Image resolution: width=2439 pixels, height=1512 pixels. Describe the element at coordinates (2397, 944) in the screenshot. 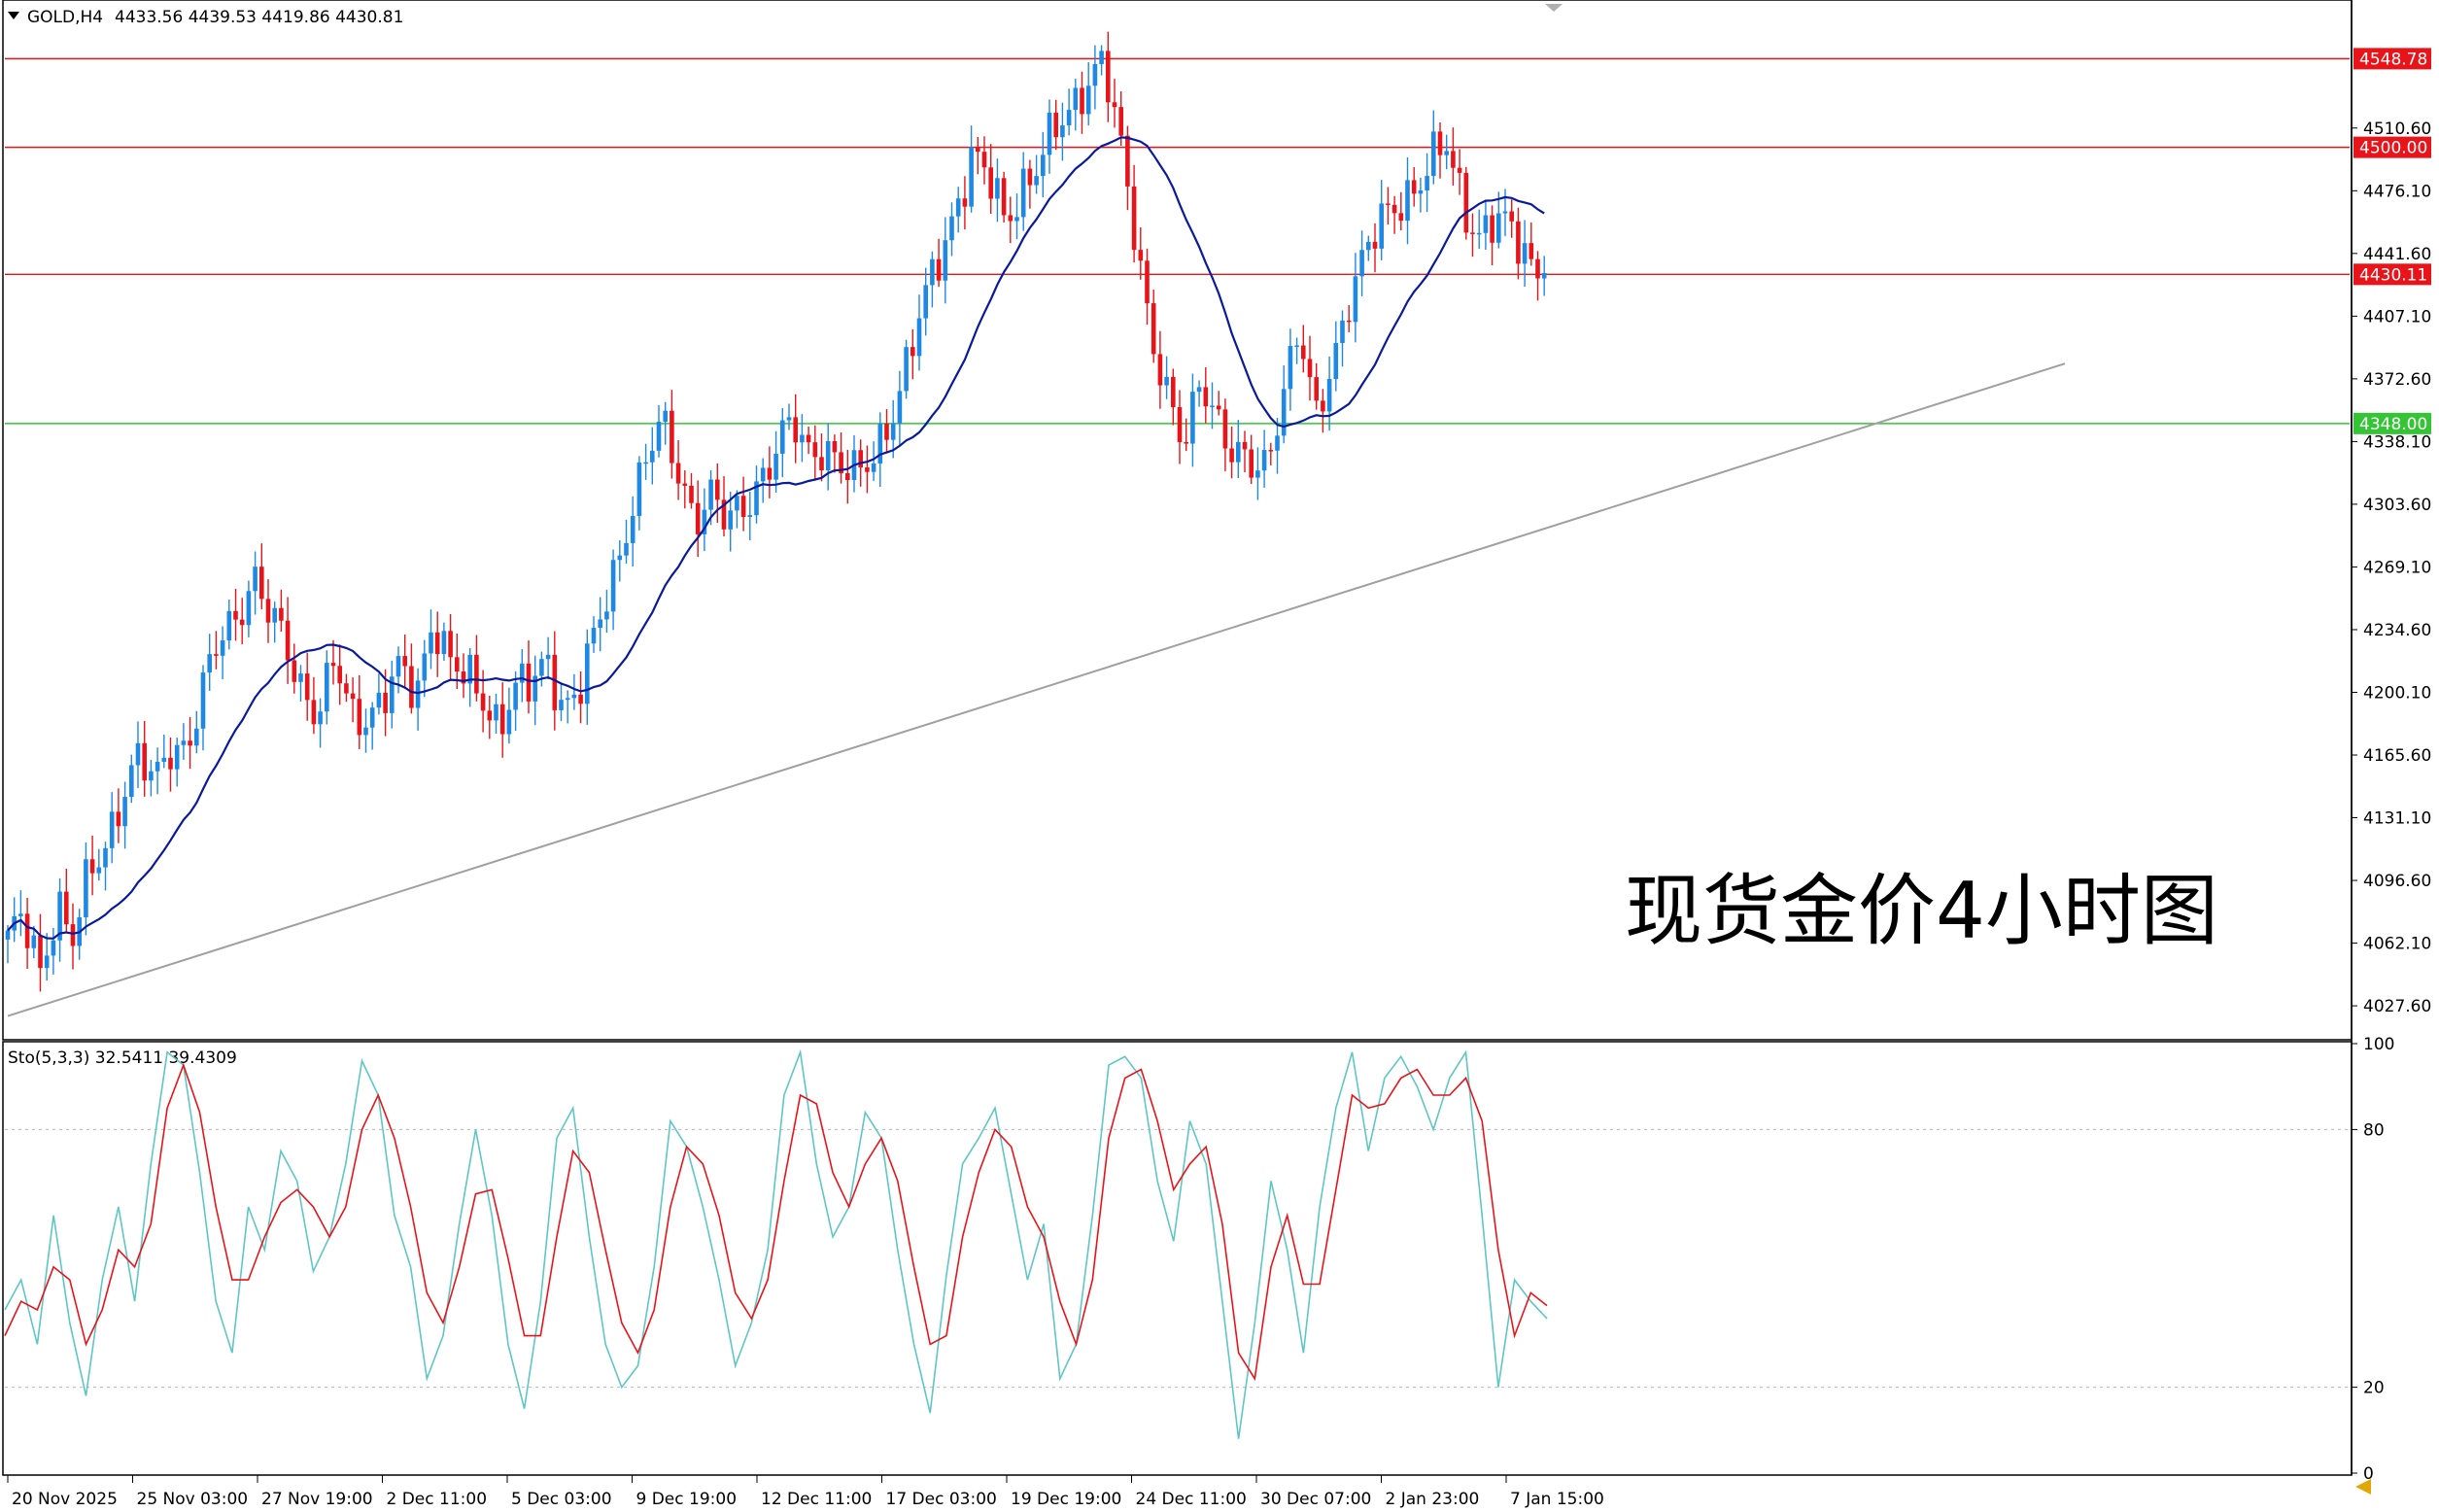

I see `price-tick-label: 4062.10` at that location.